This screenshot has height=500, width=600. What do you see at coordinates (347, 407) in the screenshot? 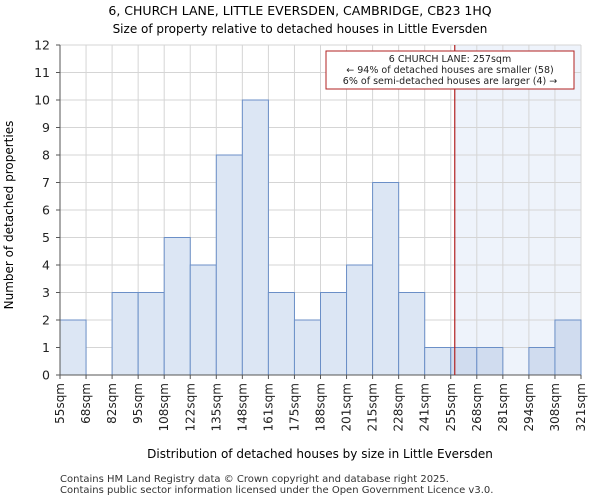
I see `x-tick-label-201sqm: 201sqm` at bounding box center [347, 407].